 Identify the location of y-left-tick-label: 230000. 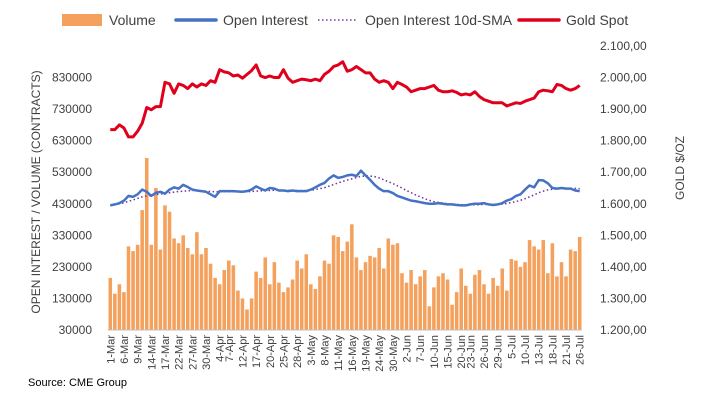
(72, 267).